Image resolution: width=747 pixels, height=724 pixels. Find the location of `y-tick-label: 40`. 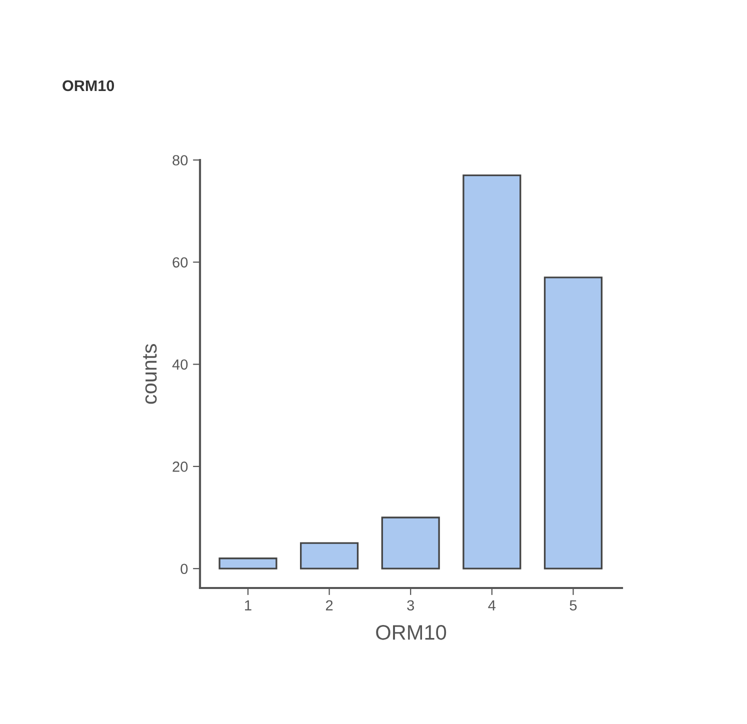

y-tick-label: 40 is located at coordinates (180, 364).